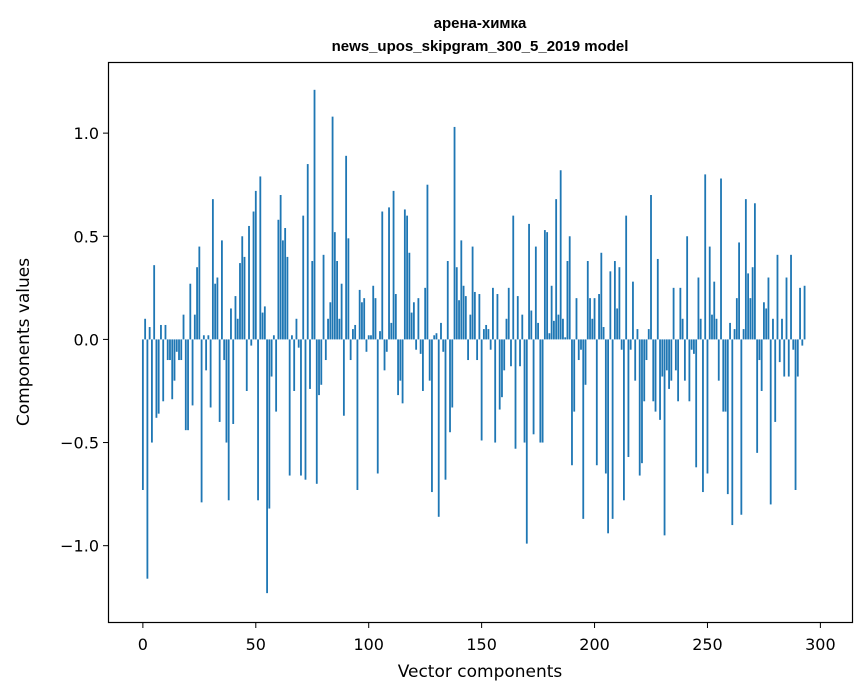 The image size is (867, 696). What do you see at coordinates (86, 133) in the screenshot?
I see `y-tick-label: 1.0` at bounding box center [86, 133].